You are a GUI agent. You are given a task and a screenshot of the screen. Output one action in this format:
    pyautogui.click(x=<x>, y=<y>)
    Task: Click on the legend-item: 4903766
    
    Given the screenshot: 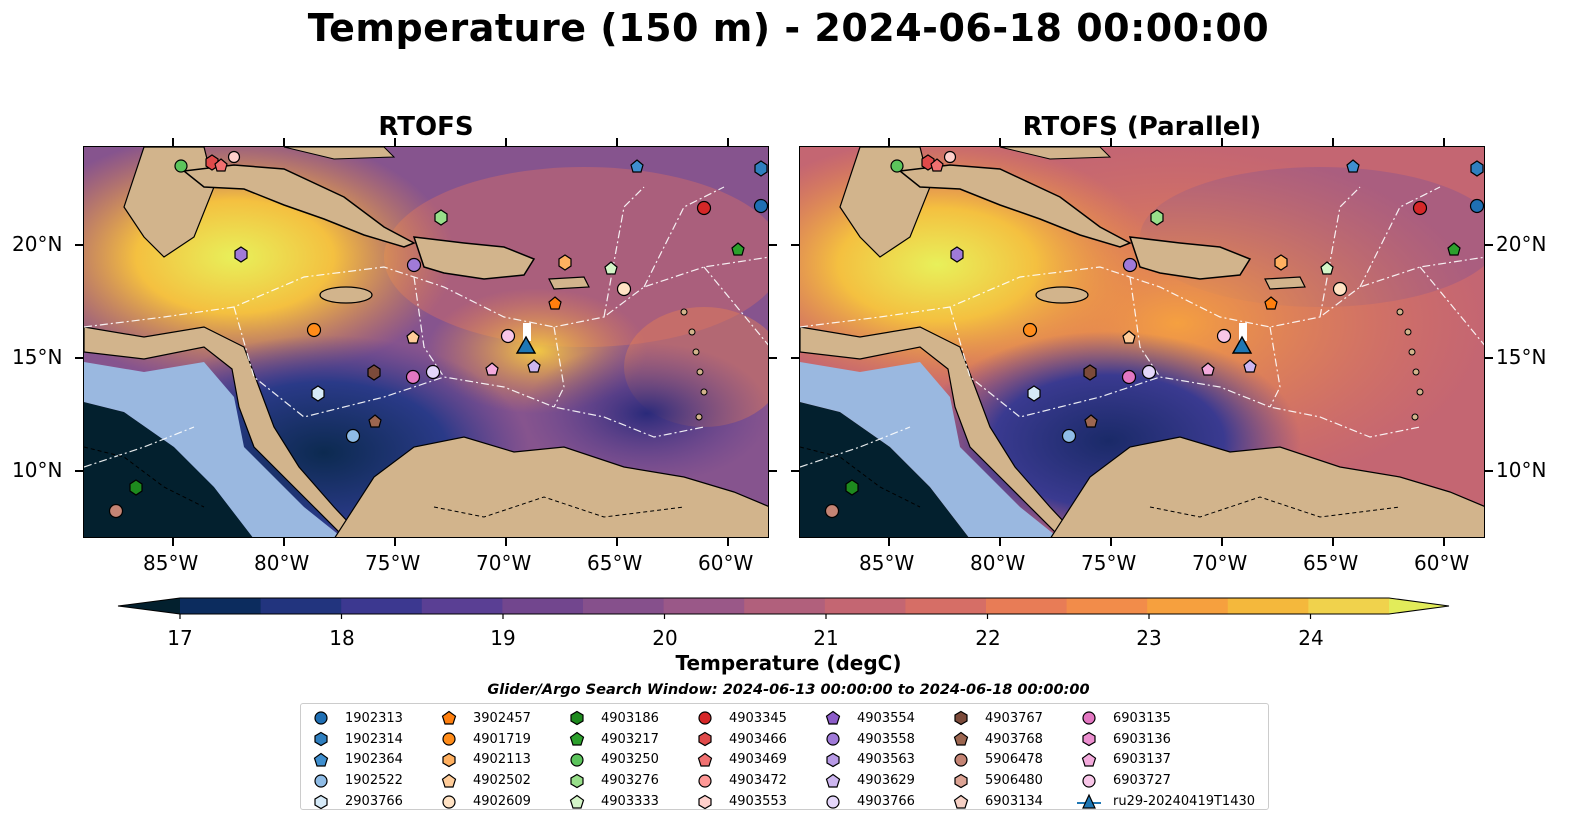 What is the action you would take?
    pyautogui.click(x=868, y=801)
    